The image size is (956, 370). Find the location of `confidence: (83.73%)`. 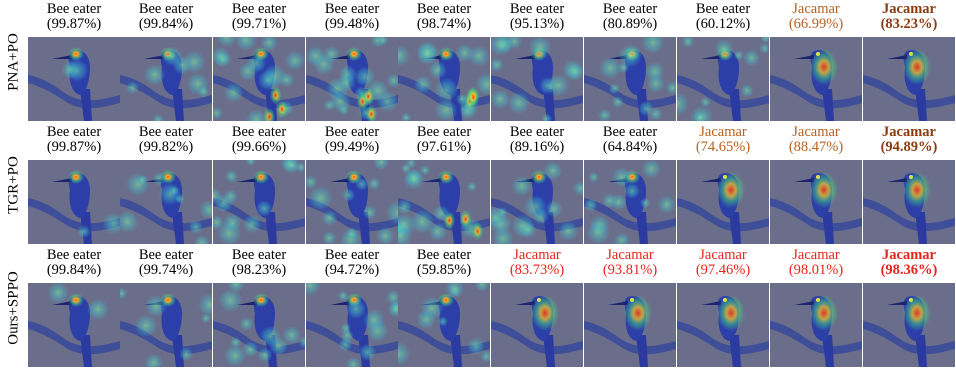

confidence: (83.73%) is located at coordinates (537, 270).